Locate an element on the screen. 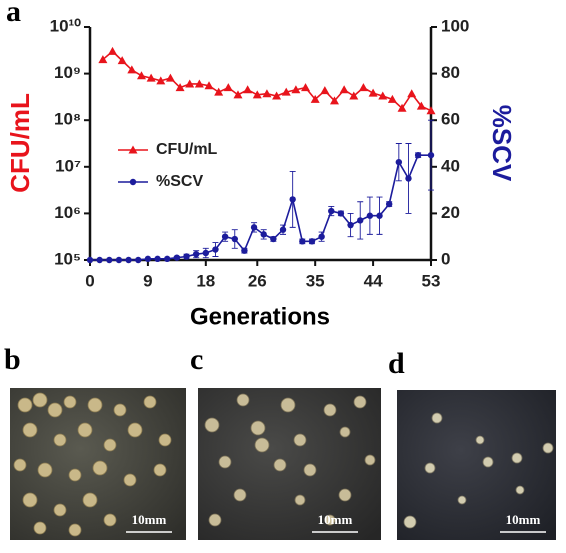  x-tick-label: 53 is located at coordinates (431, 280).